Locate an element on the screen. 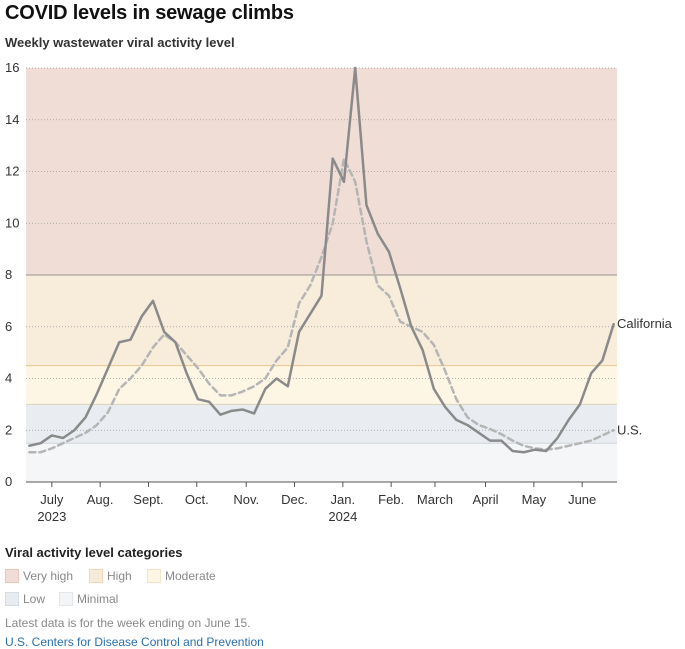  x-tick-label: Dec. is located at coordinates (294, 499).